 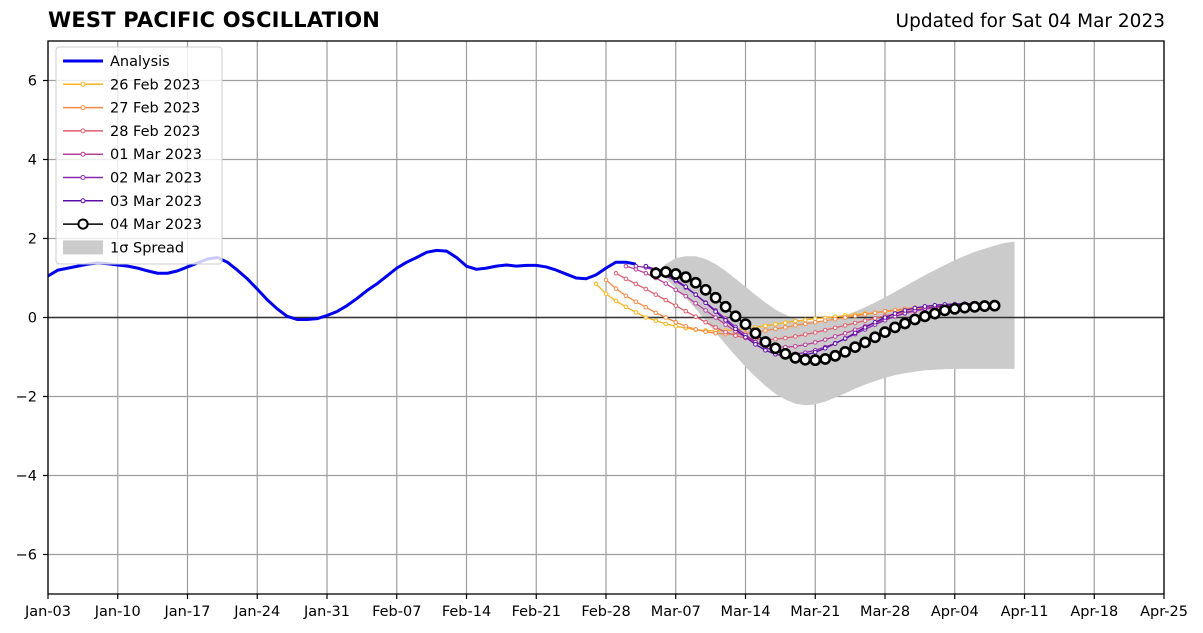 I want to click on y-tick-label: 6, so click(x=32, y=82).